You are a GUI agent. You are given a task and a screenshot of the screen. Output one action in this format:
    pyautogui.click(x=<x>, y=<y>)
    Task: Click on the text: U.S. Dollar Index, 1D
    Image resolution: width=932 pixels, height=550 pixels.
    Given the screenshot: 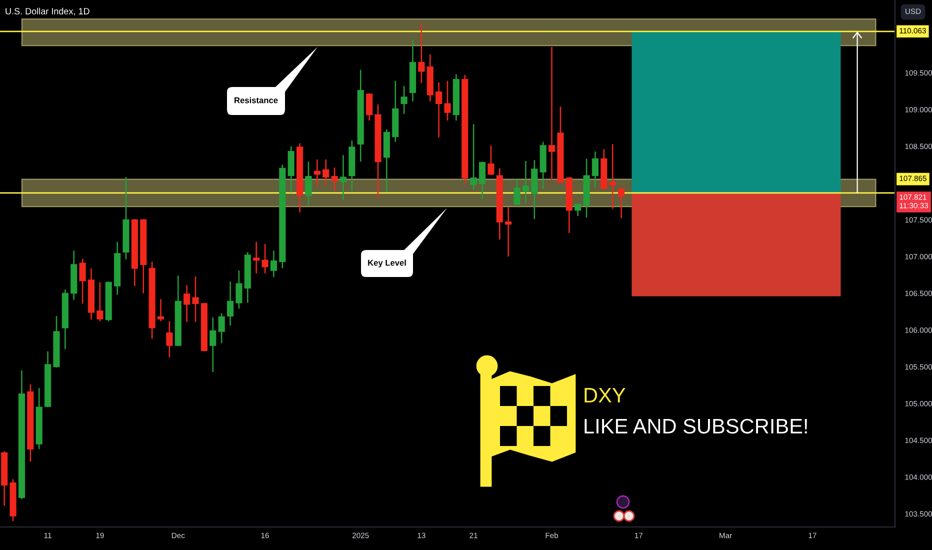 What is the action you would take?
    pyautogui.click(x=48, y=12)
    